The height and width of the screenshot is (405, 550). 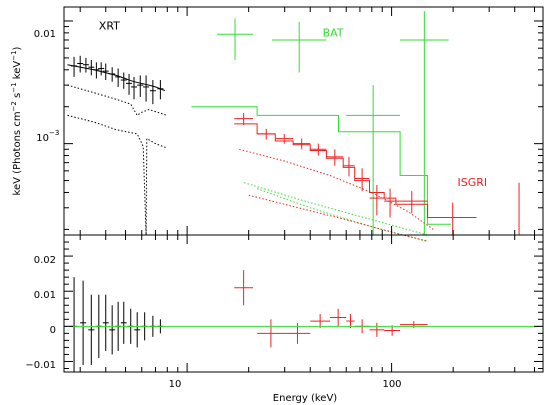 What do you see at coordinates (14, 55) in the screenshot?
I see `y-label-exp3: −1` at bounding box center [14, 55].